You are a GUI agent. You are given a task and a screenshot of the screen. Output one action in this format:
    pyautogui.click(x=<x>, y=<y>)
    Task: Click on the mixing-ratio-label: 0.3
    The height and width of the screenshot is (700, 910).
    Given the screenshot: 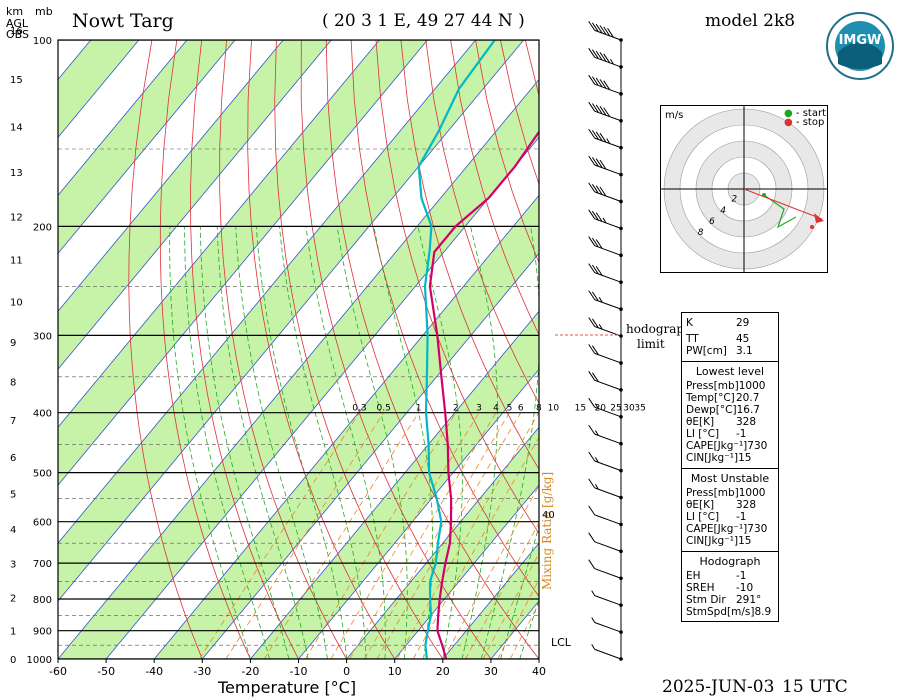 What is the action you would take?
    pyautogui.click(x=359, y=409)
    